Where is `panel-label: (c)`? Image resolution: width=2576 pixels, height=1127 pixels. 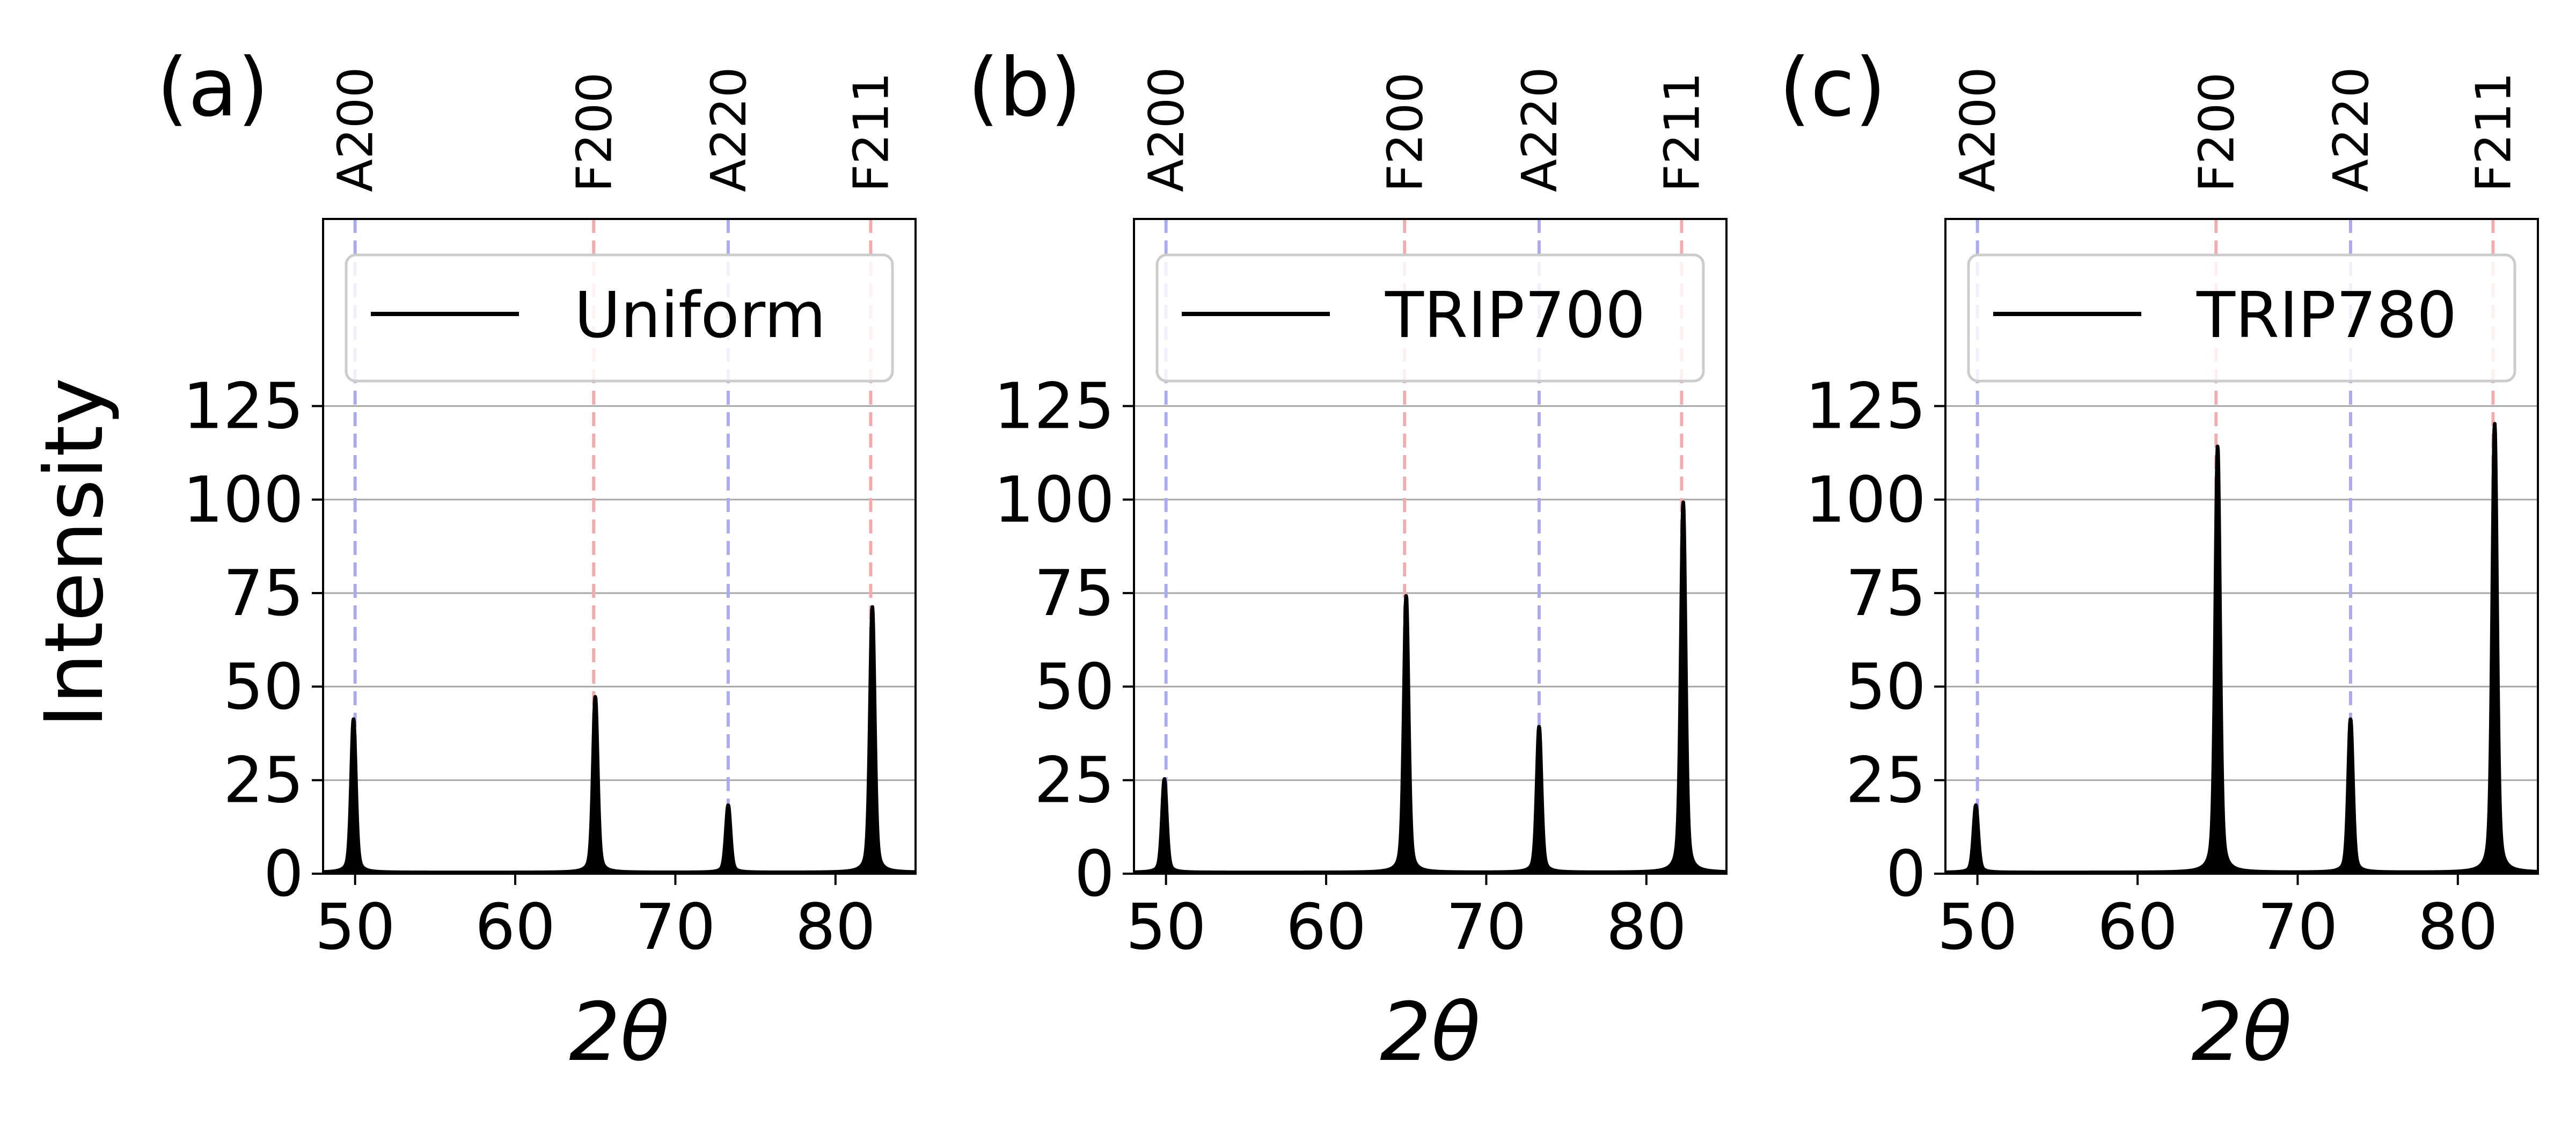 panel-label: (c) is located at coordinates (1832, 88).